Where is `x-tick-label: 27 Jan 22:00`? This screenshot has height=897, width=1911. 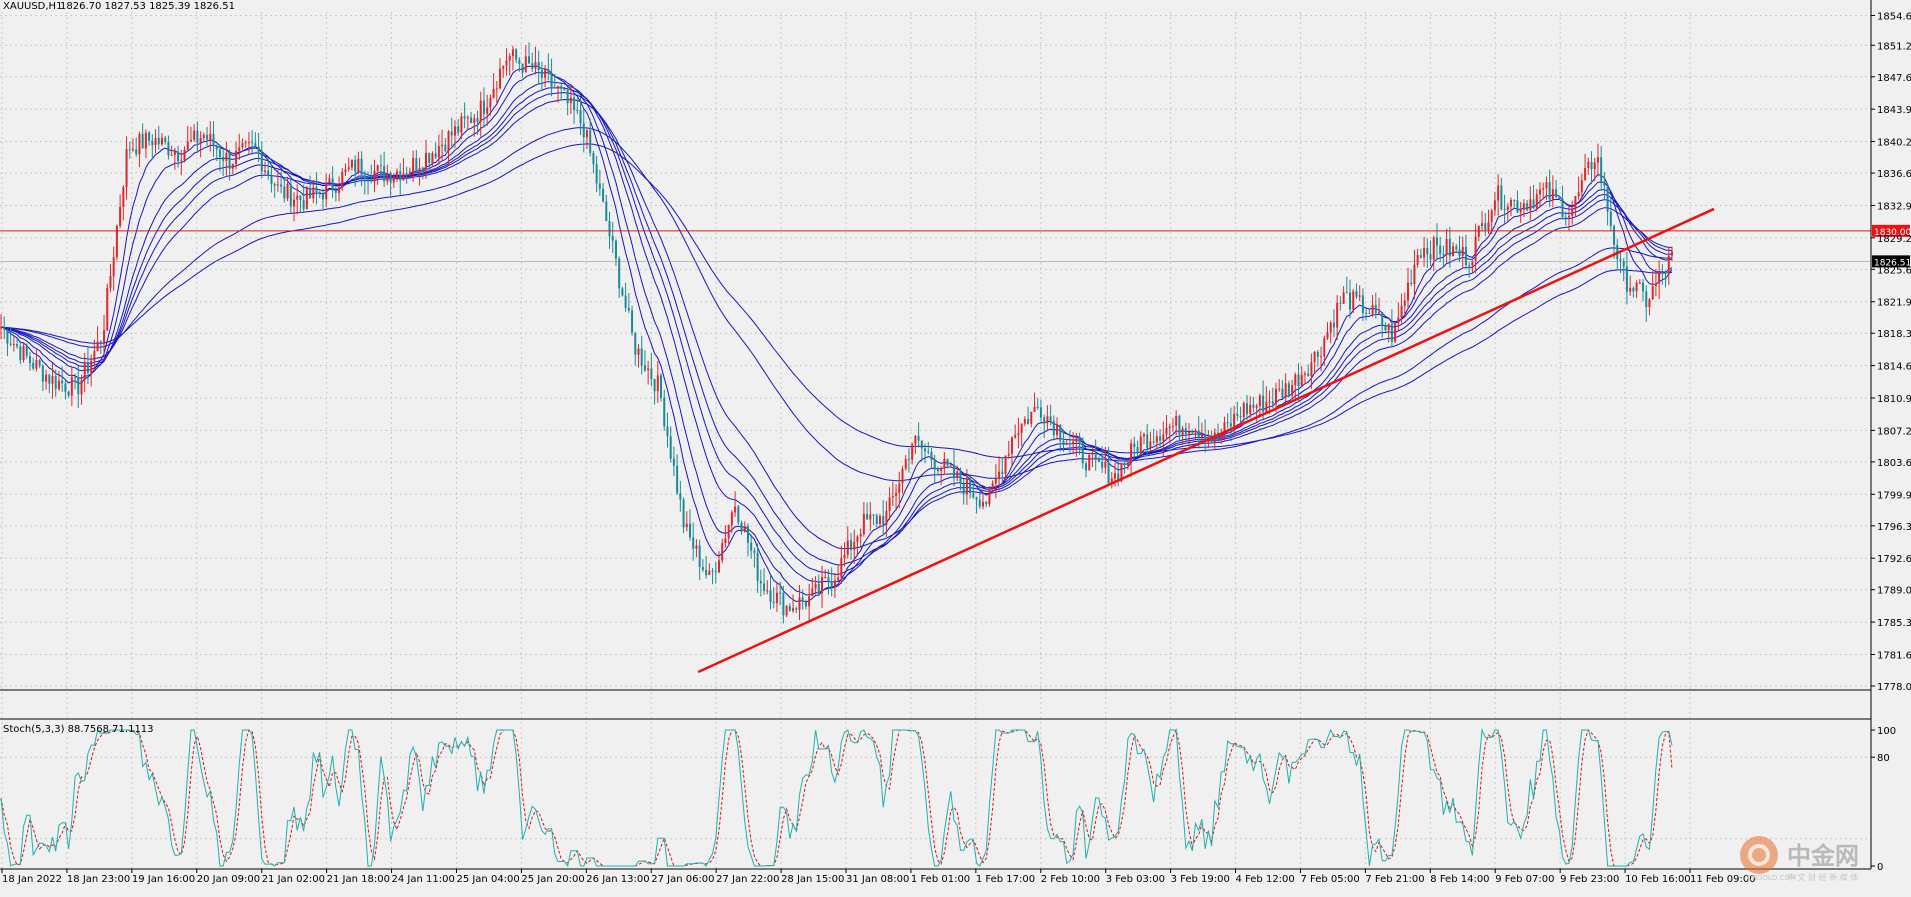 x-tick-label: 27 Jan 22:00 is located at coordinates (747, 879).